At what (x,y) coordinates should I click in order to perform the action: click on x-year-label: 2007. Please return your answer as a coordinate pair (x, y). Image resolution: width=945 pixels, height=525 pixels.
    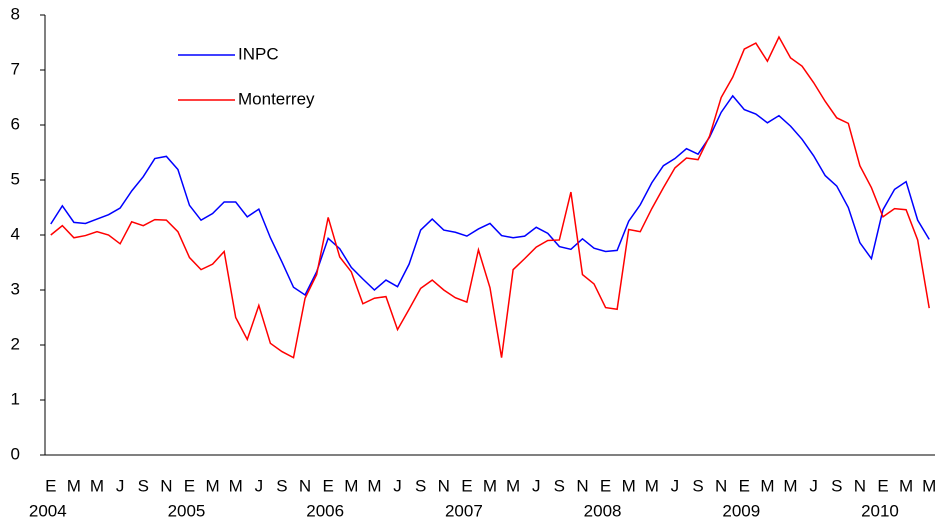
    Looking at the image, I should click on (464, 510).